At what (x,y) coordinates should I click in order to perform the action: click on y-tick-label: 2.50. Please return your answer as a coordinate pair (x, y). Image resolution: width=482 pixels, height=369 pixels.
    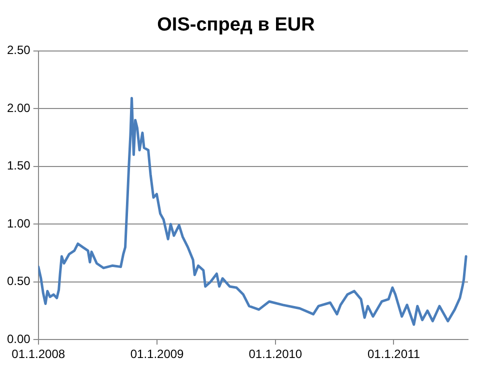
    Looking at the image, I should click on (18, 50).